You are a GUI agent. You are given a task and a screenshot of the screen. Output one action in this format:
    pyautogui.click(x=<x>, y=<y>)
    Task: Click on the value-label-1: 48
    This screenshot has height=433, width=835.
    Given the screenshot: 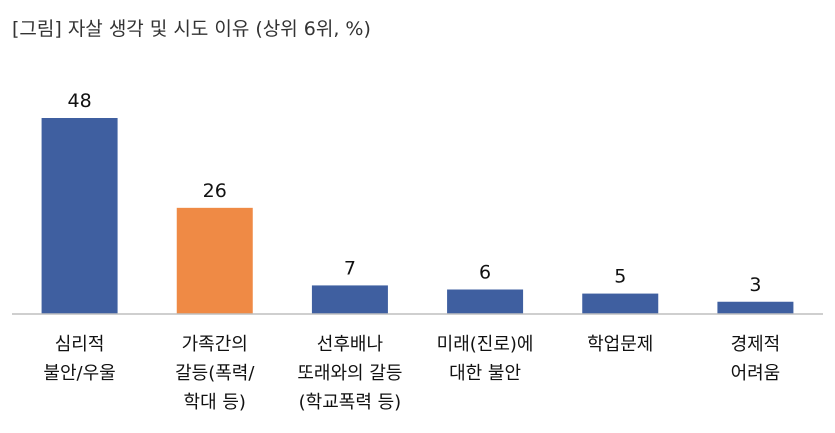 What is the action you would take?
    pyautogui.click(x=79, y=101)
    